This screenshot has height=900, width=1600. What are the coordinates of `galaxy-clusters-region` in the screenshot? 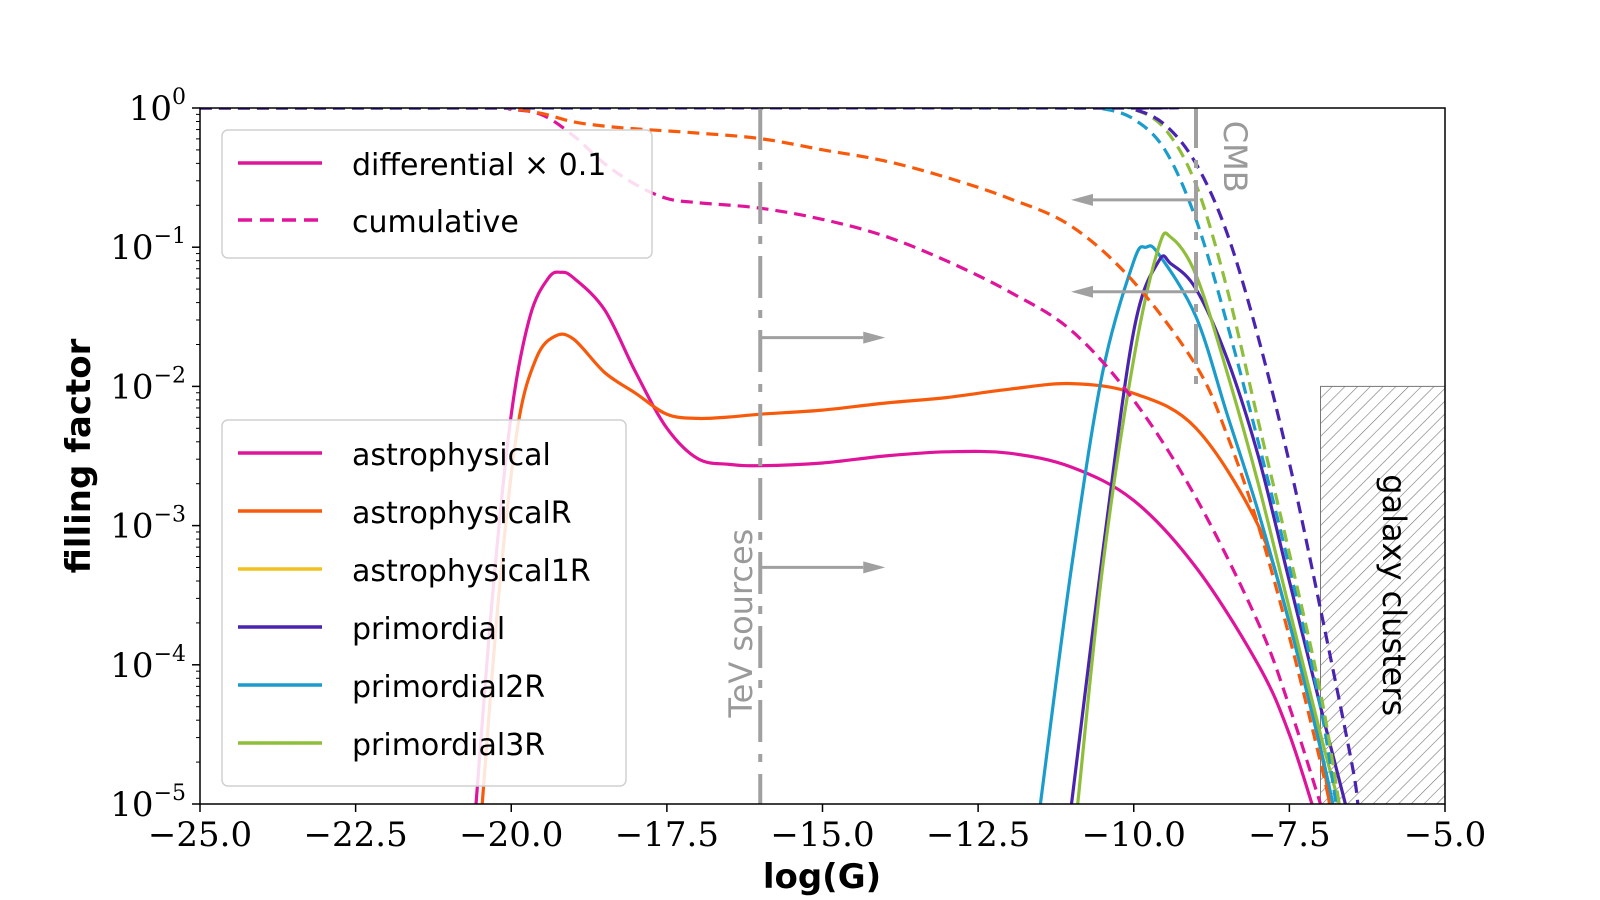 It's located at (1383, 595).